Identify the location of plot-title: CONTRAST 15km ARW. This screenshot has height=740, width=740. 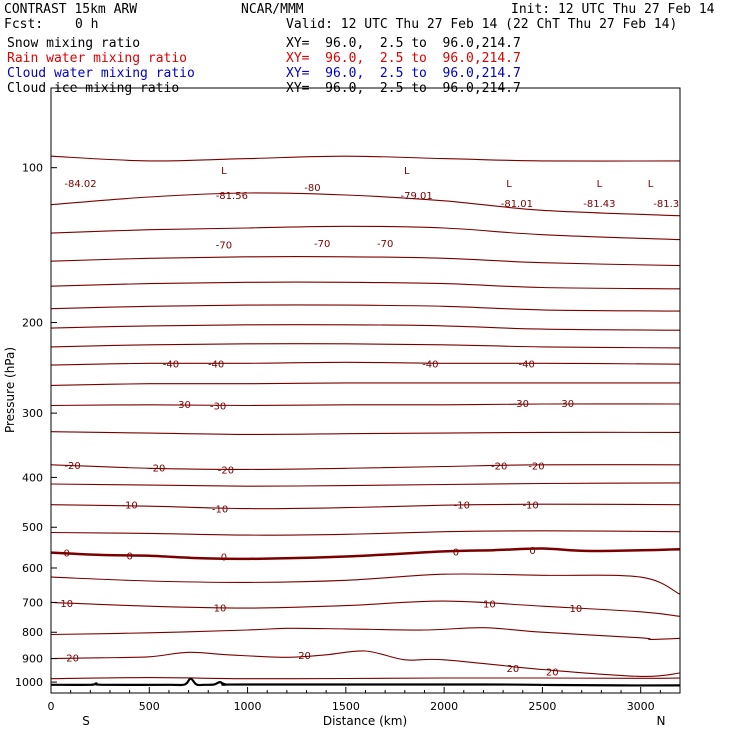
(71, 9).